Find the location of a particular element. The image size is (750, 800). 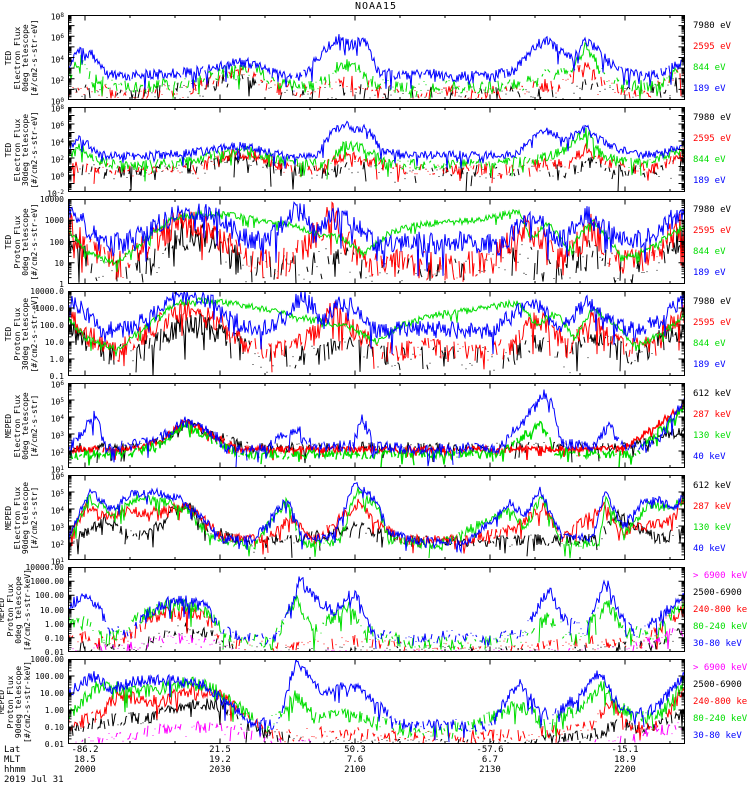

y-tick-label: 1 is located at coordinates (61, 284).